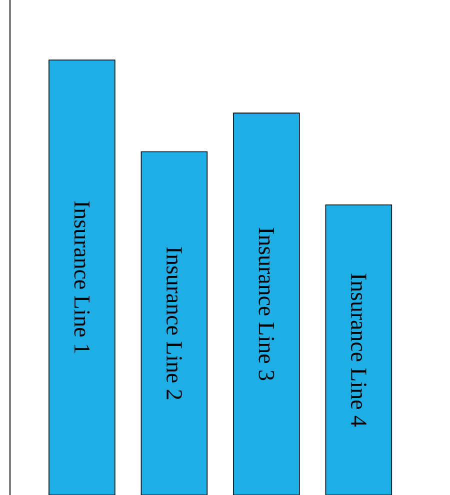  I want to click on x-tick-label: Insurance Line 1, so click(82, 277).